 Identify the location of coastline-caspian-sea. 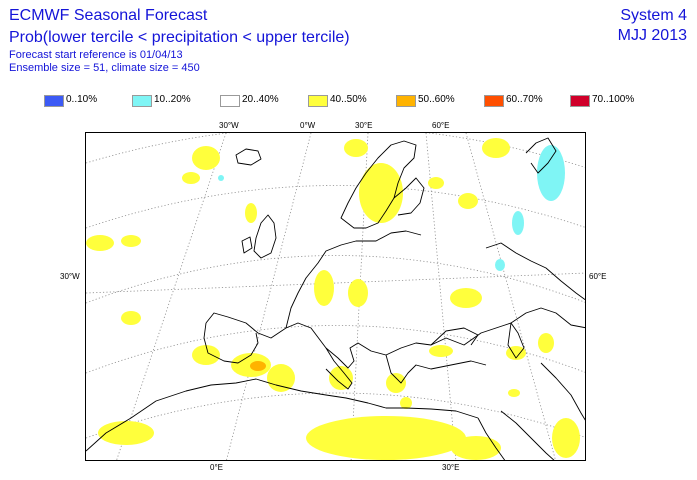
(516, 340).